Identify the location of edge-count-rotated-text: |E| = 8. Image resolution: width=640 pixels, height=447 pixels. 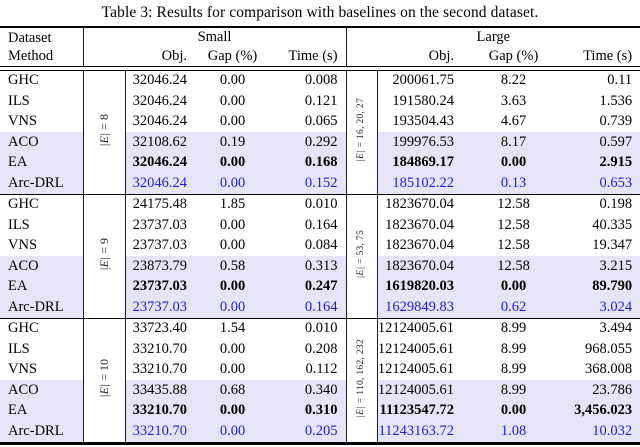
(104, 130).